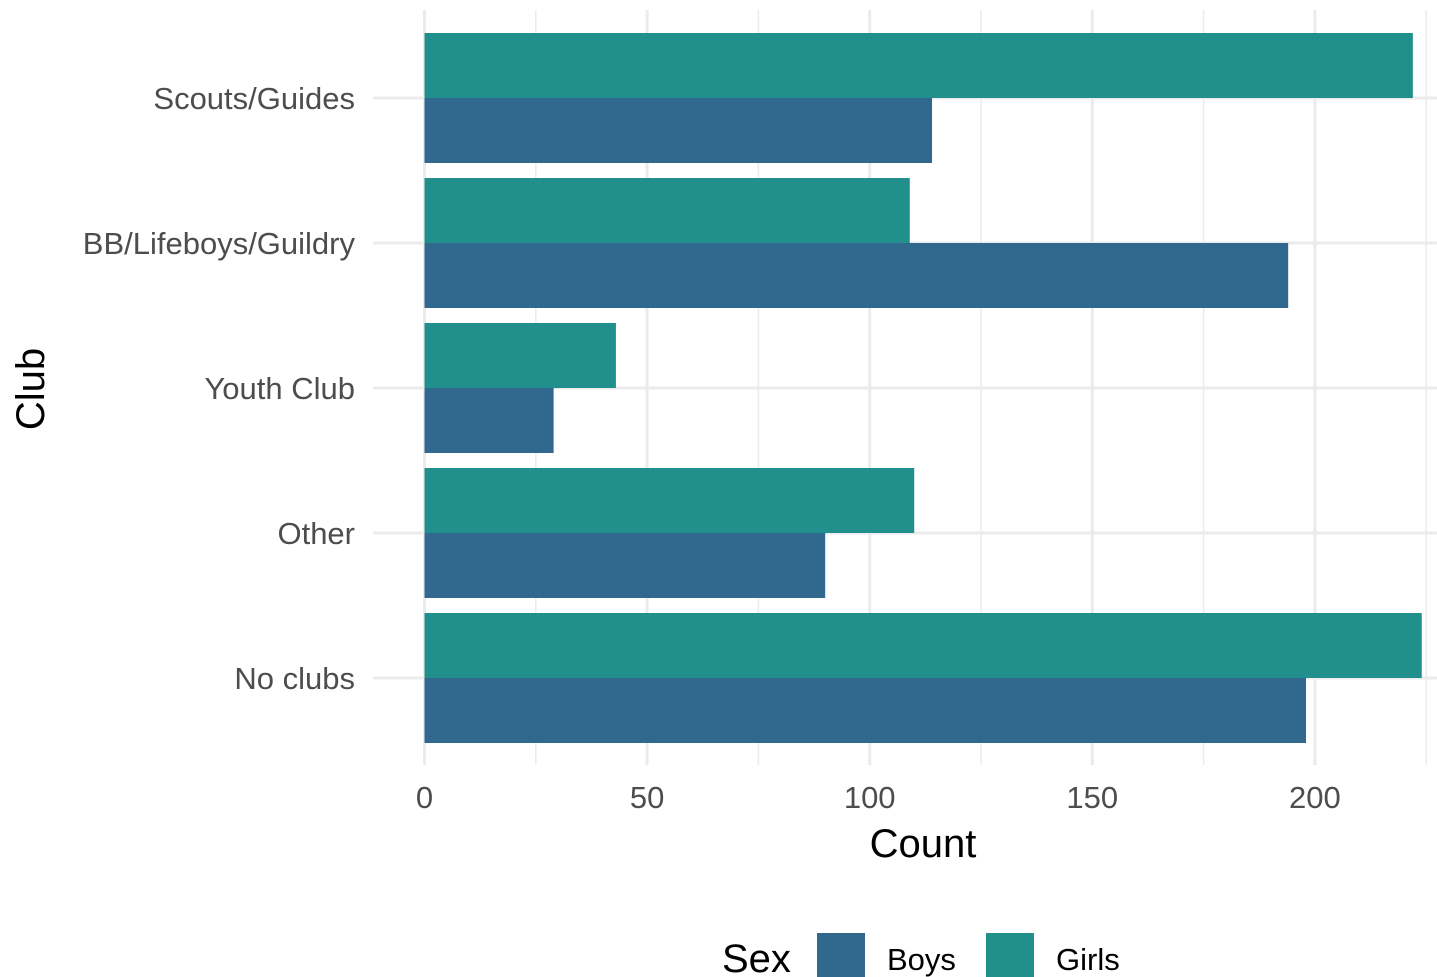 The image size is (1437, 977). Describe the element at coordinates (254, 98) in the screenshot. I see `y-tick-label: Scouts/Guides` at that location.